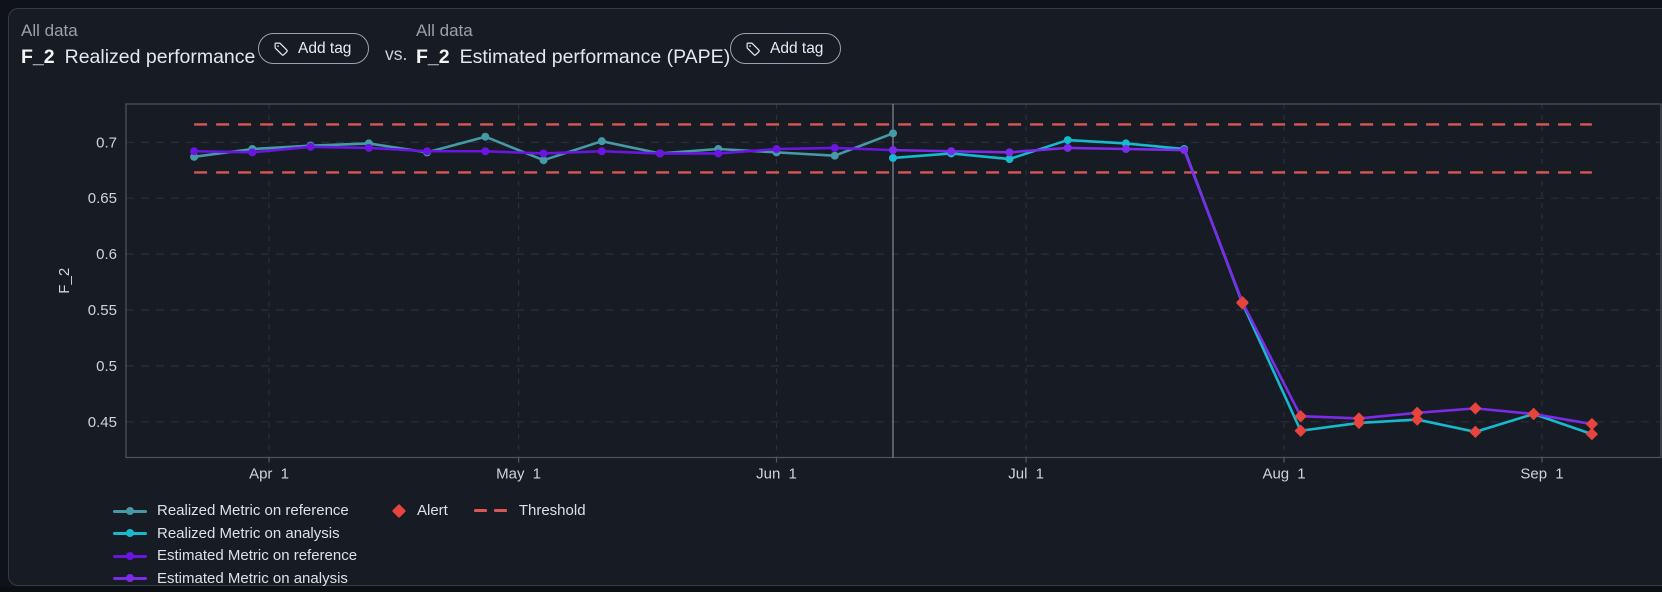  Describe the element at coordinates (160, 57) in the screenshot. I see `left-metric-title: Realized performance` at that location.